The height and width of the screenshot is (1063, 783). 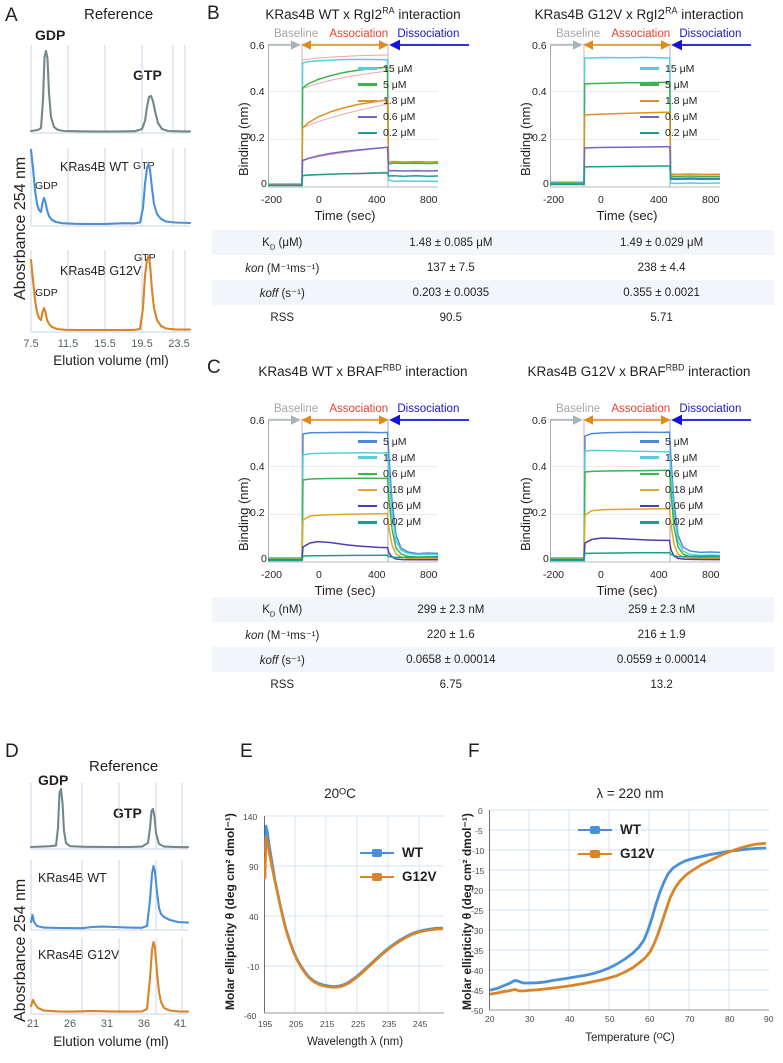 I want to click on panel-b-g12v-ylabel: Binding (nm), so click(x=525, y=139).